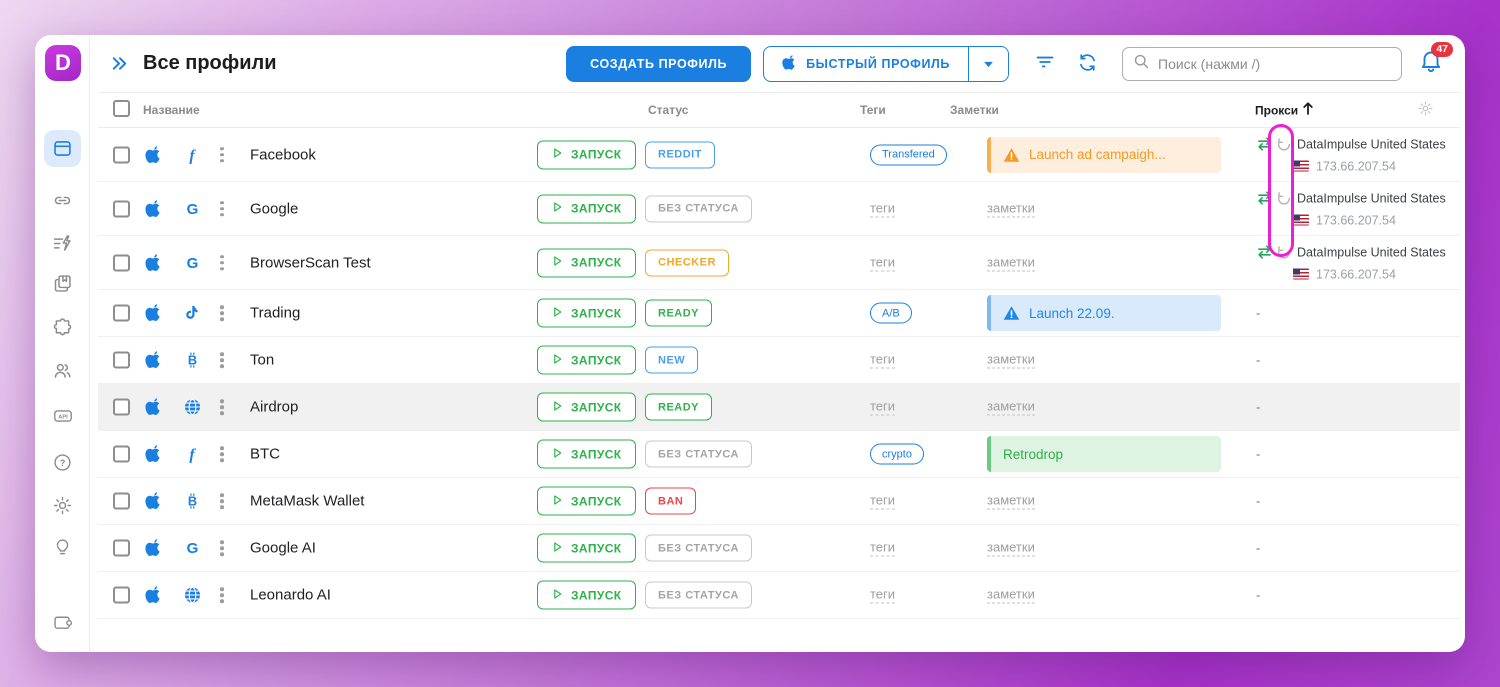  What do you see at coordinates (1425, 110) in the screenshot?
I see `table-settings-button` at bounding box center [1425, 110].